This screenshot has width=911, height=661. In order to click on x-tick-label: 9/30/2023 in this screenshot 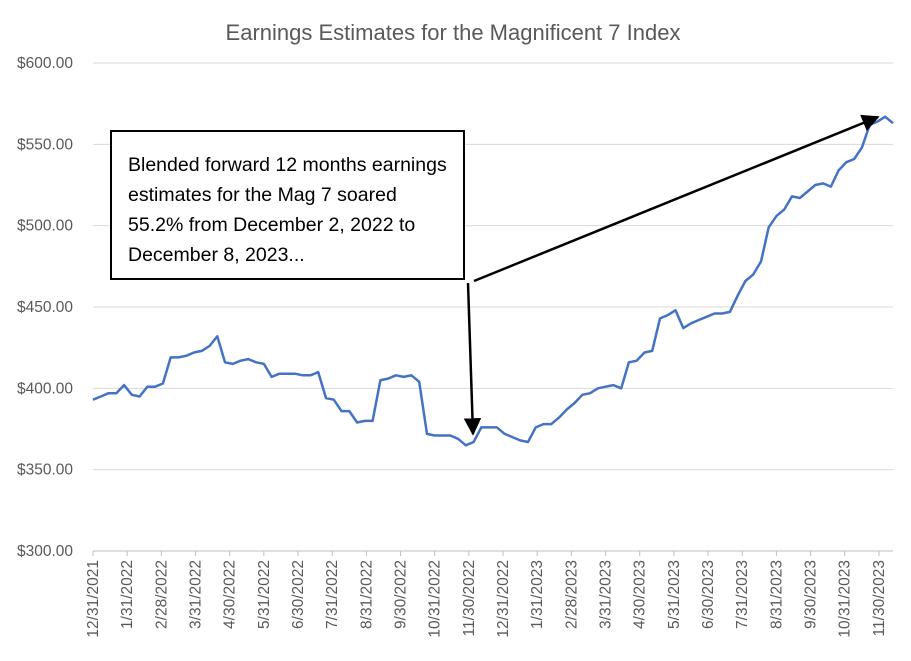, I will do `click(811, 594)`.